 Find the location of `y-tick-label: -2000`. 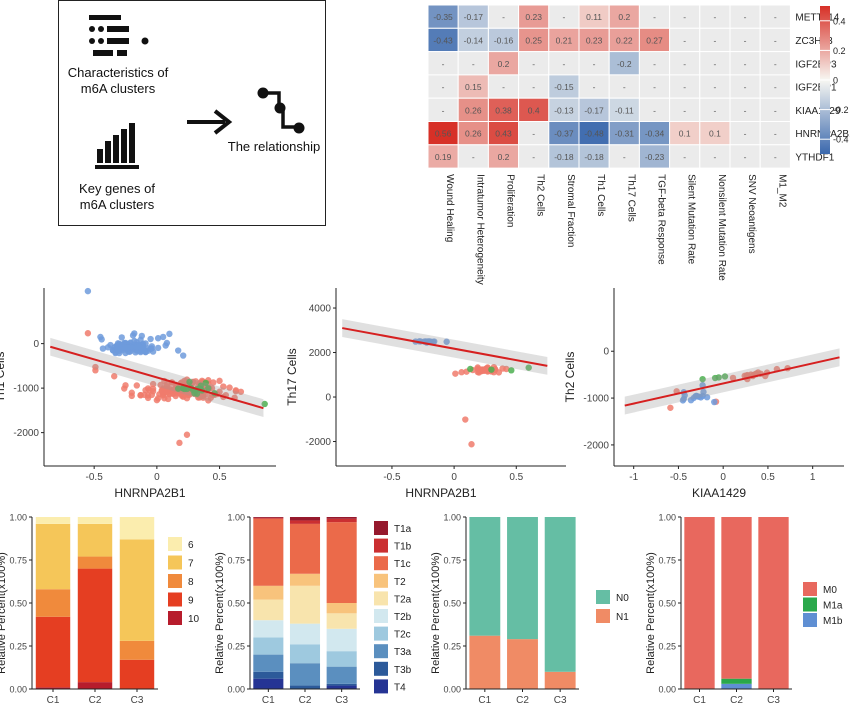

y-tick-label: -2000 is located at coordinates (318, 442).